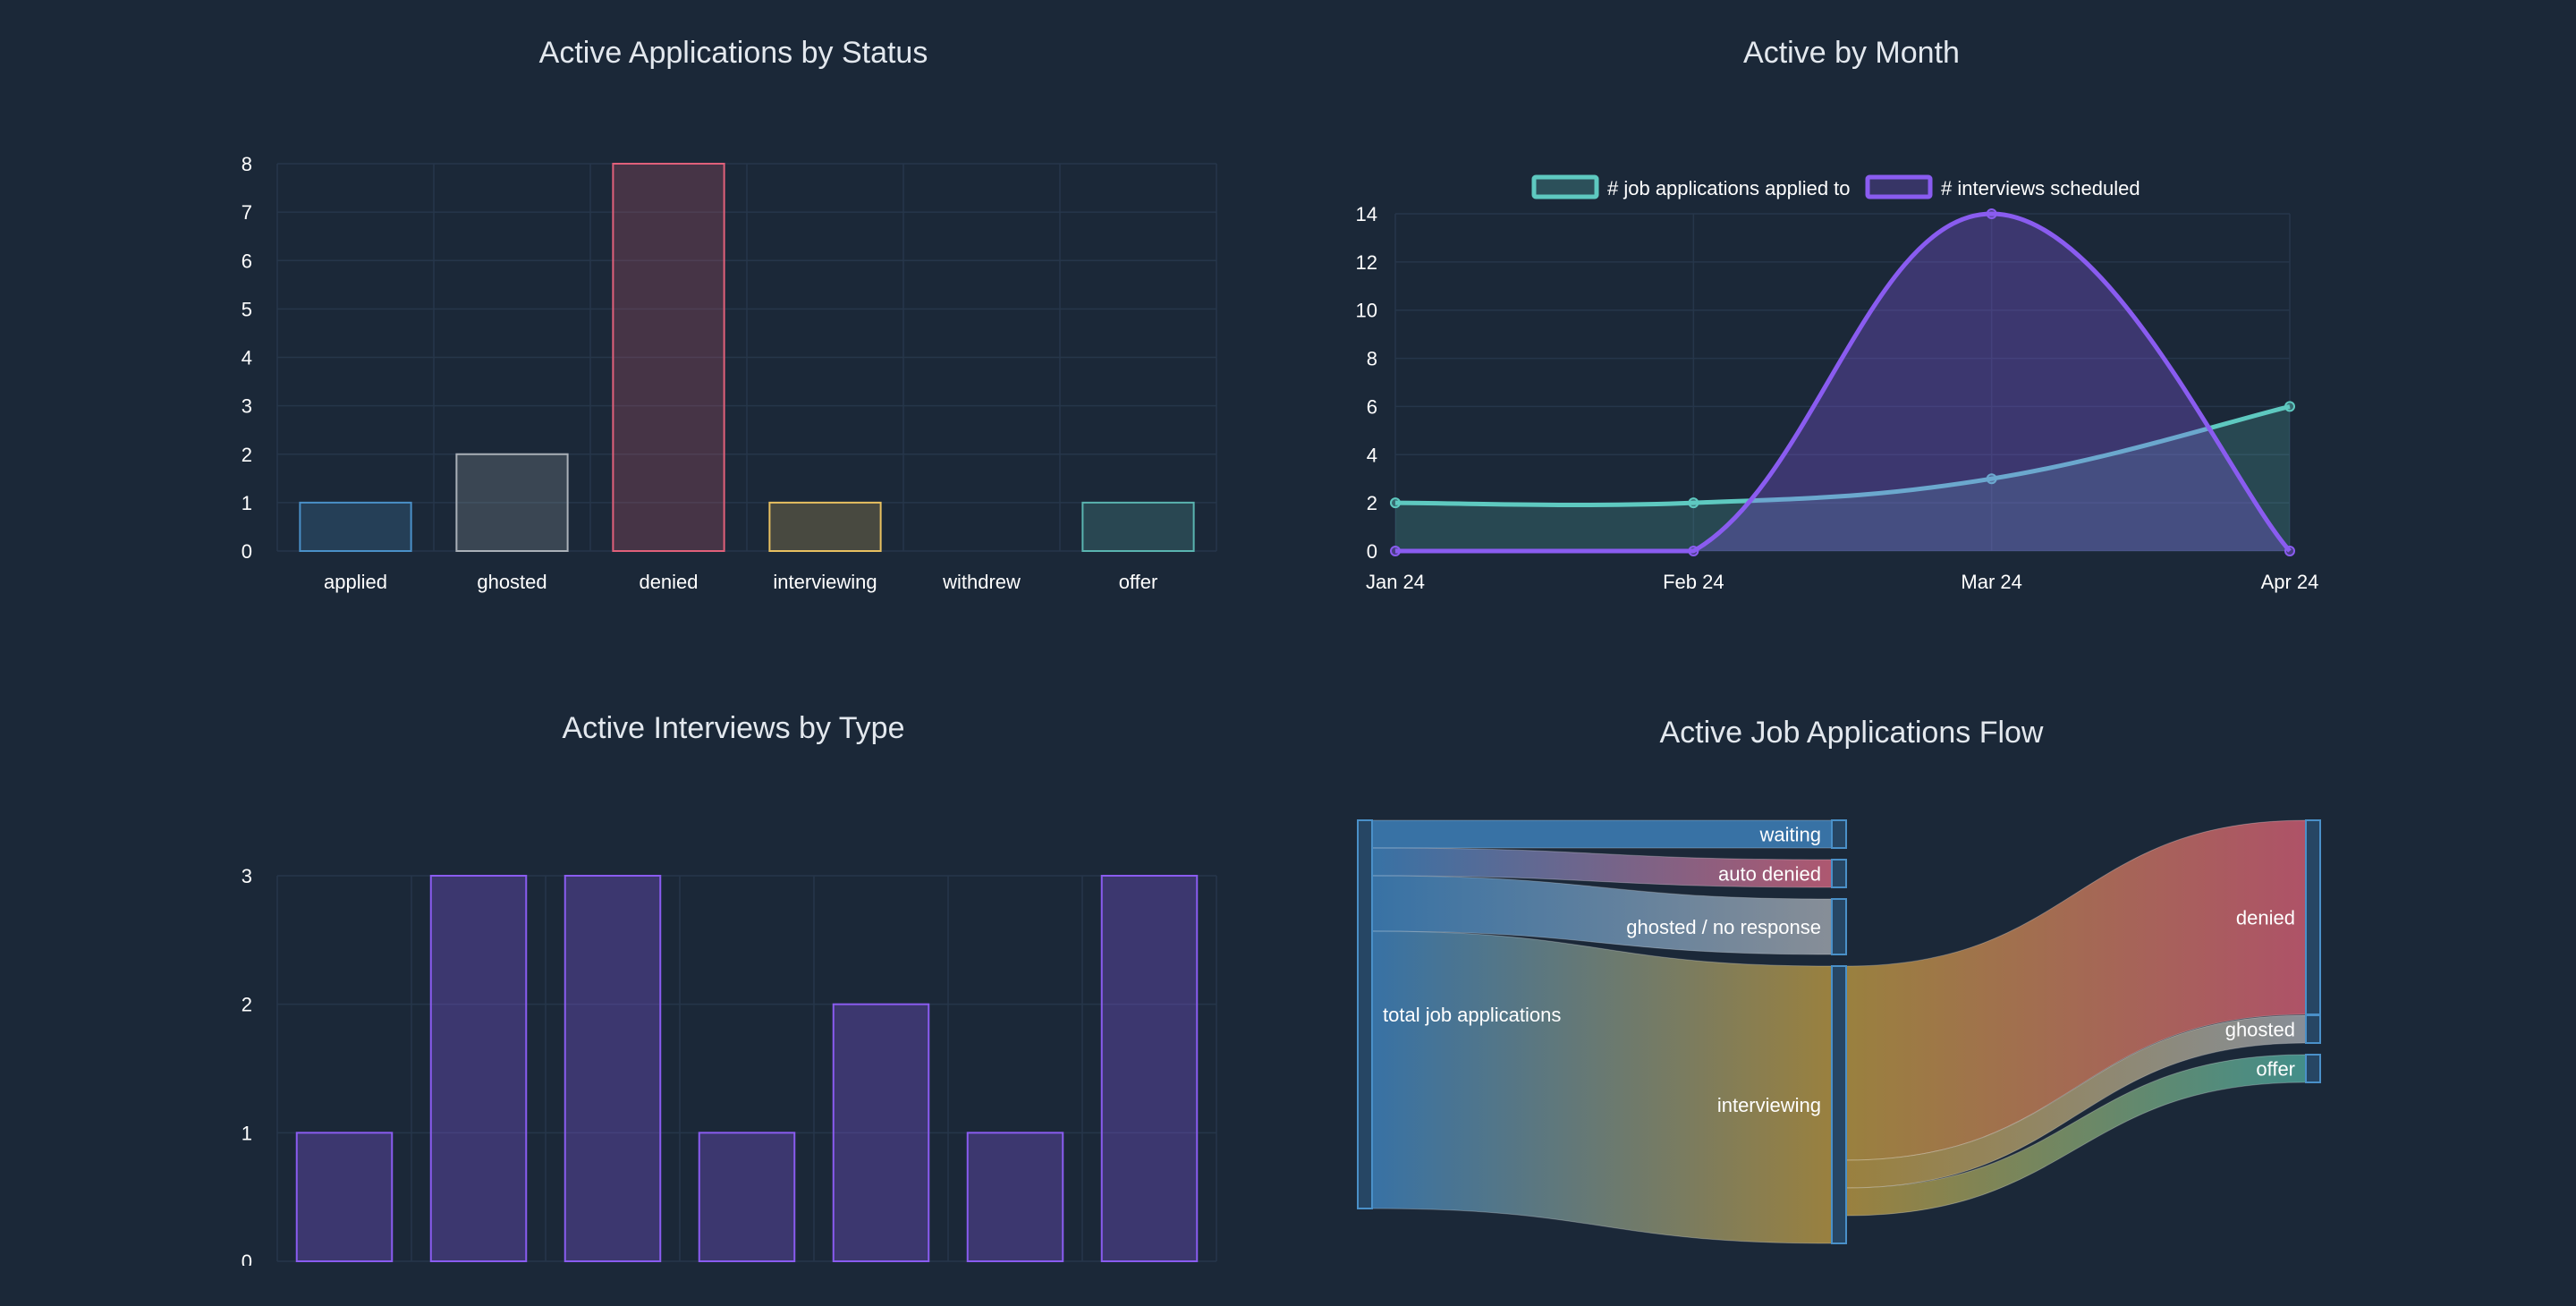 Image resolution: width=2576 pixels, height=1306 pixels. Describe the element at coordinates (1851, 53) in the screenshot. I see `month-chart-title: Active by Month` at that location.